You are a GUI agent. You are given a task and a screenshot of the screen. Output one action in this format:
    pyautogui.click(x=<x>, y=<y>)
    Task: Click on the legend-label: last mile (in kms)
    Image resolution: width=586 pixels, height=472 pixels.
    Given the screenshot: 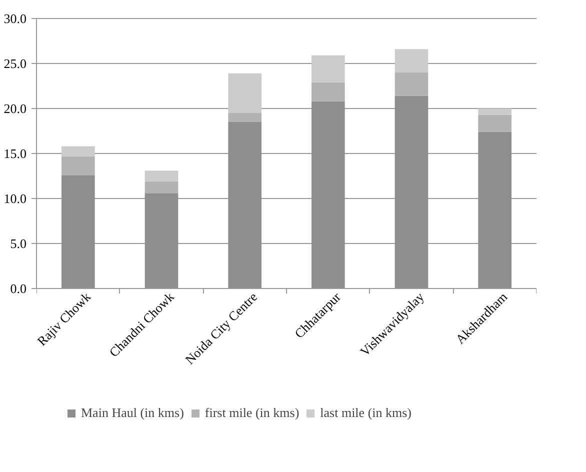 What is the action you would take?
    pyautogui.click(x=366, y=413)
    